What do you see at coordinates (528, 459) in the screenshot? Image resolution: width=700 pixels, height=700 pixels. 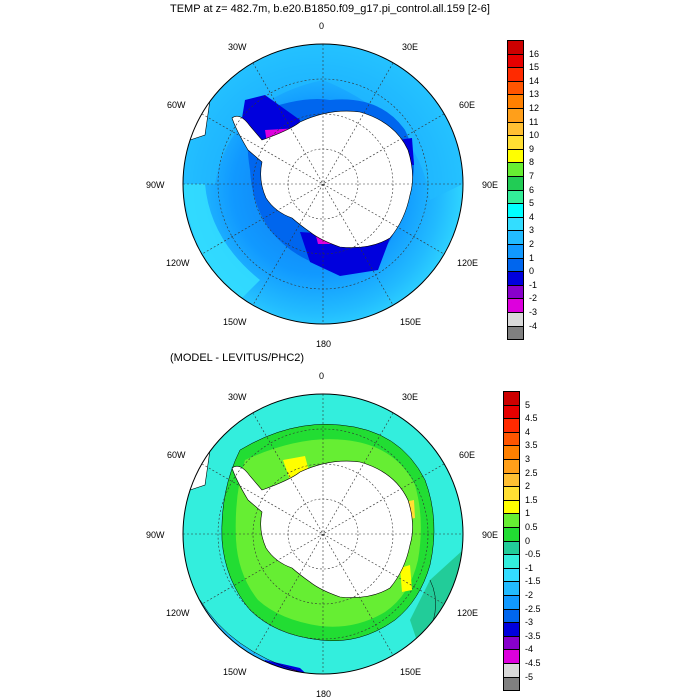 I see `bottom-colorbar-label: 3` at bounding box center [528, 459].